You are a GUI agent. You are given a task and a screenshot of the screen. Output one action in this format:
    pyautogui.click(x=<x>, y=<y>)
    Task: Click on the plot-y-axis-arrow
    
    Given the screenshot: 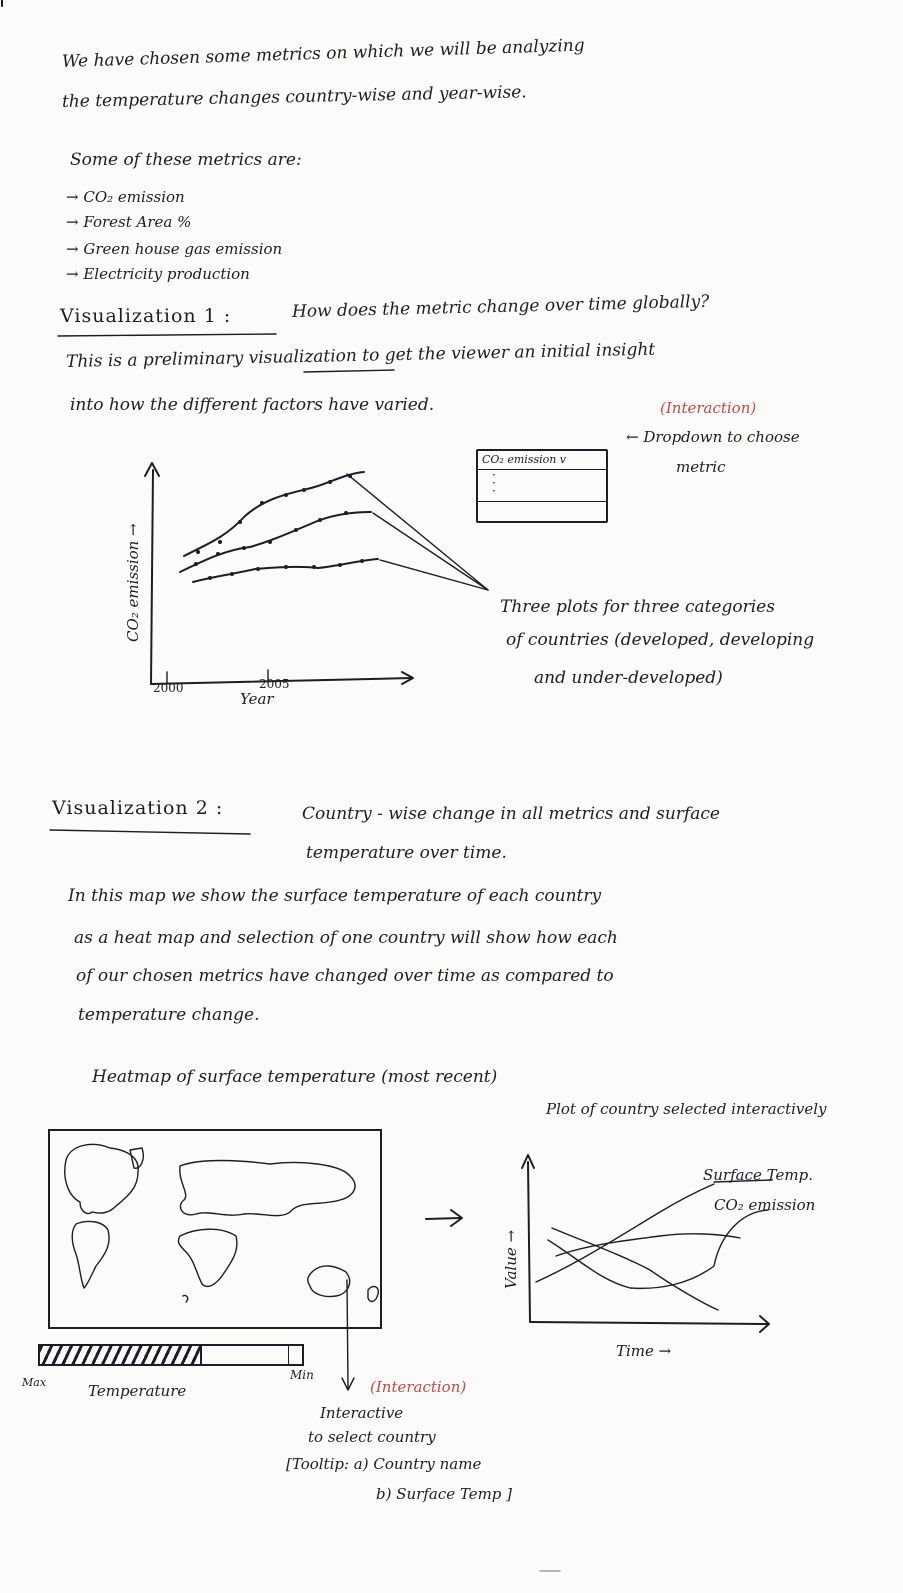 What is the action you would take?
    pyautogui.click(x=528, y=1161)
    